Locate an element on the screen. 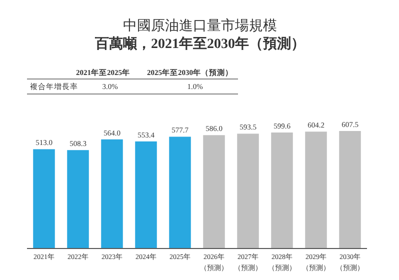 This screenshot has width=399, height=280. chart-subtitle: 百萬噸，2021年至2030年（預測） is located at coordinates (199, 44).